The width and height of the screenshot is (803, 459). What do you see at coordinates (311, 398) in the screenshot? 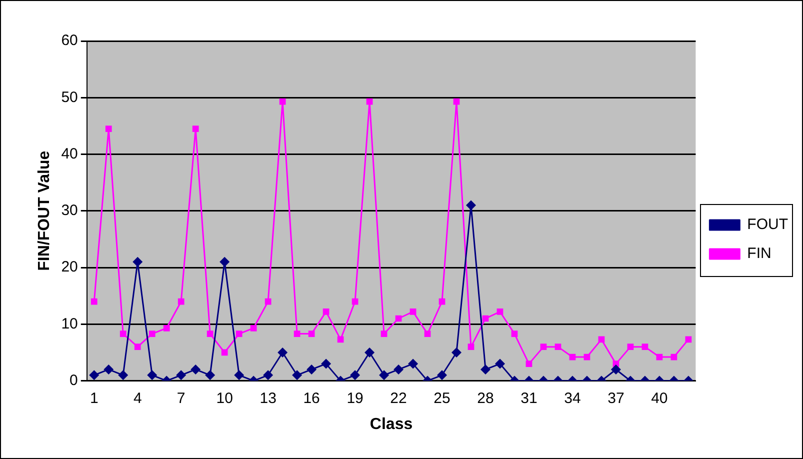
I see `x-tick-label: 16` at bounding box center [311, 398].